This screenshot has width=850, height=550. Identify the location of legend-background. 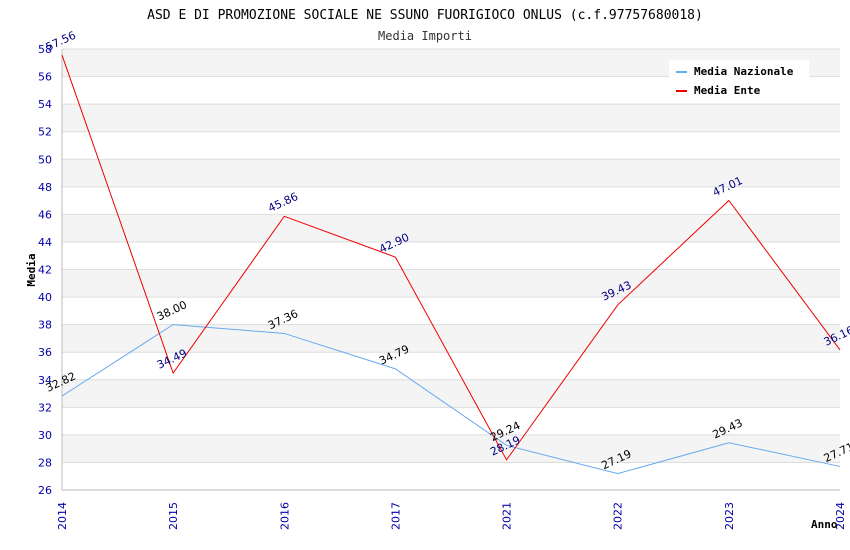
(739, 80).